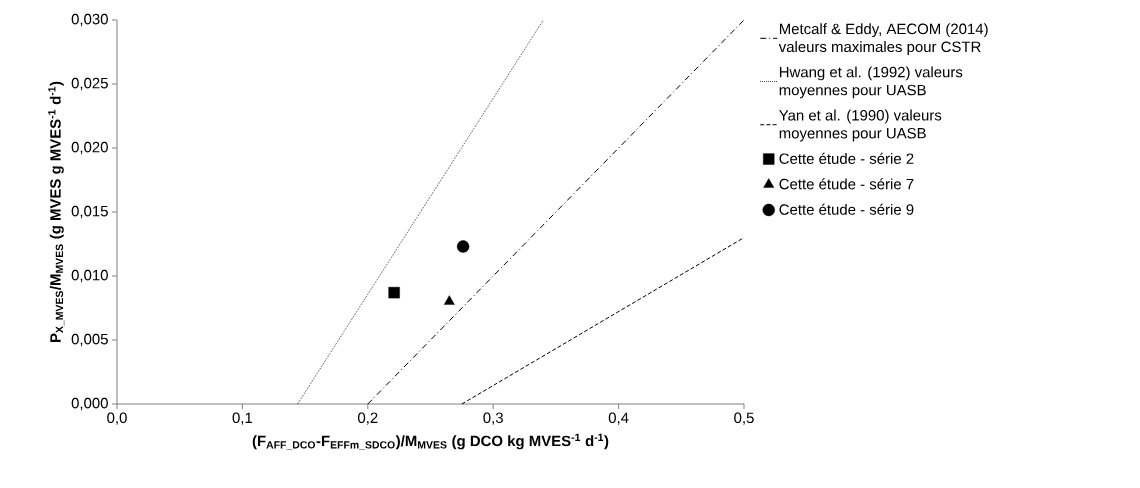 Image resolution: width=1140 pixels, height=488 pixels. What do you see at coordinates (89, 404) in the screenshot?
I see `y-tick-label: 0,000` at bounding box center [89, 404].